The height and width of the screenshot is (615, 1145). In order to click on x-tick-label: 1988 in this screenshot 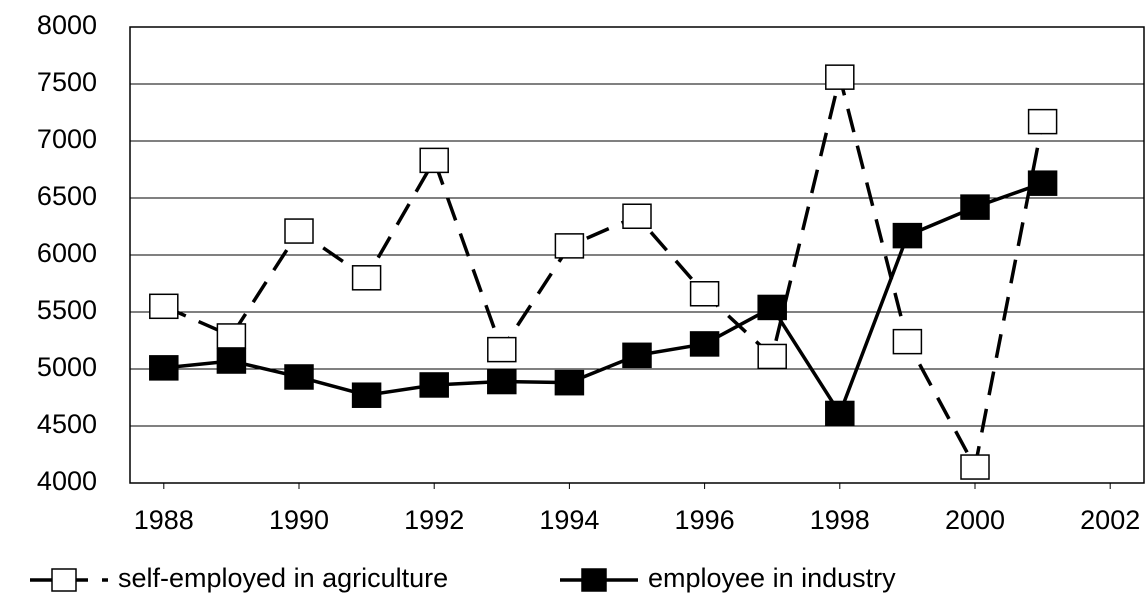, I will do `click(164, 520)`.